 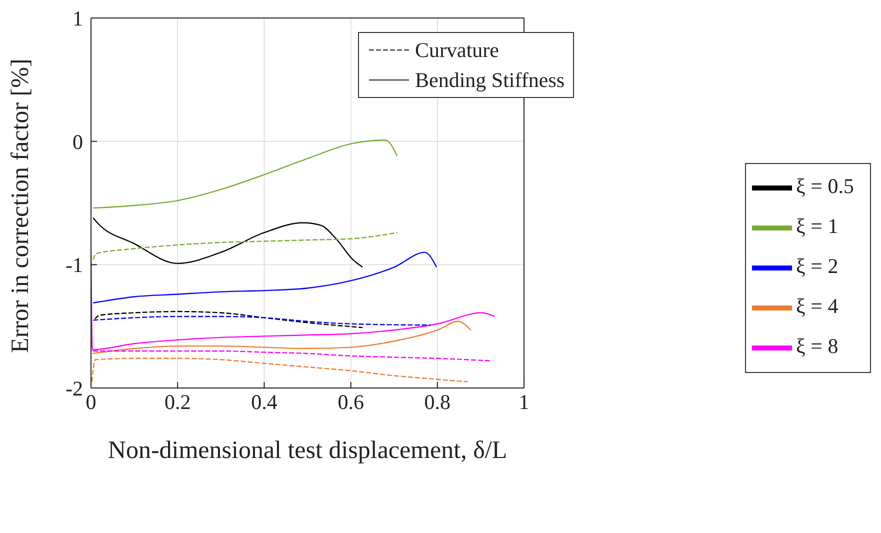 I want to click on y-tick-label: -2, so click(x=74, y=388).